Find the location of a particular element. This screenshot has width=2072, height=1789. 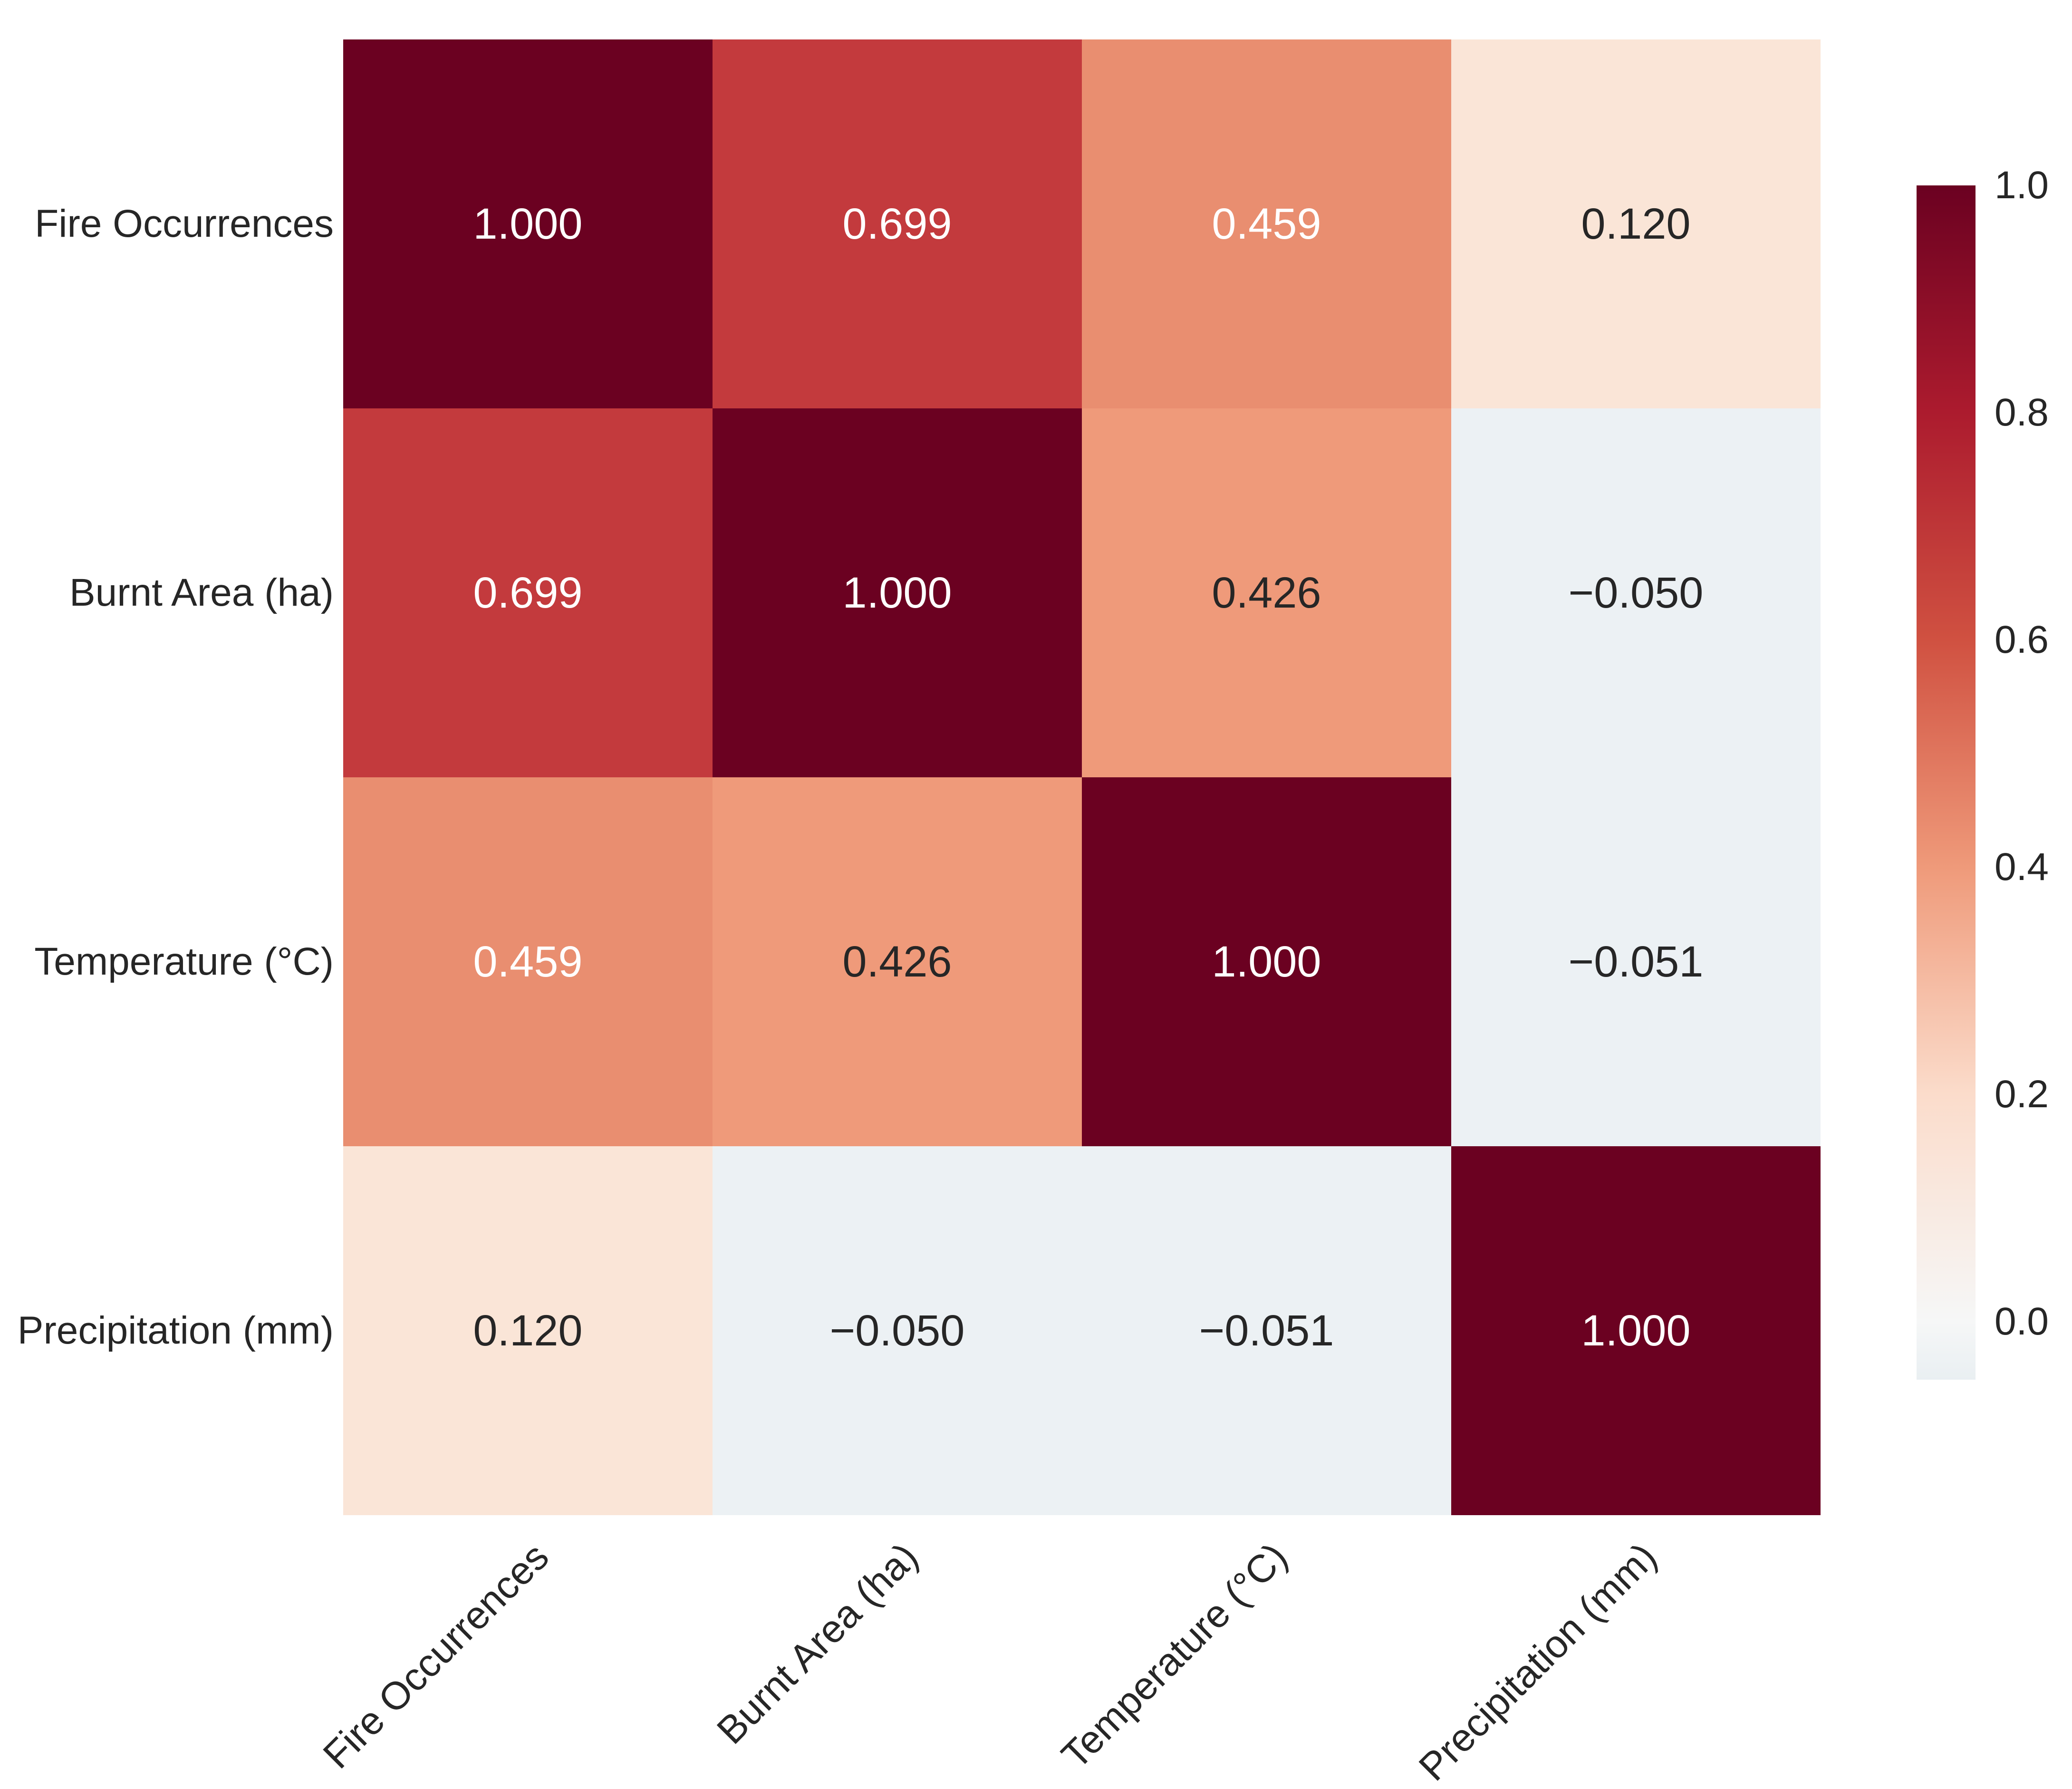

x-tick-label: Precipitation (mm) is located at coordinates (1537, 1662).